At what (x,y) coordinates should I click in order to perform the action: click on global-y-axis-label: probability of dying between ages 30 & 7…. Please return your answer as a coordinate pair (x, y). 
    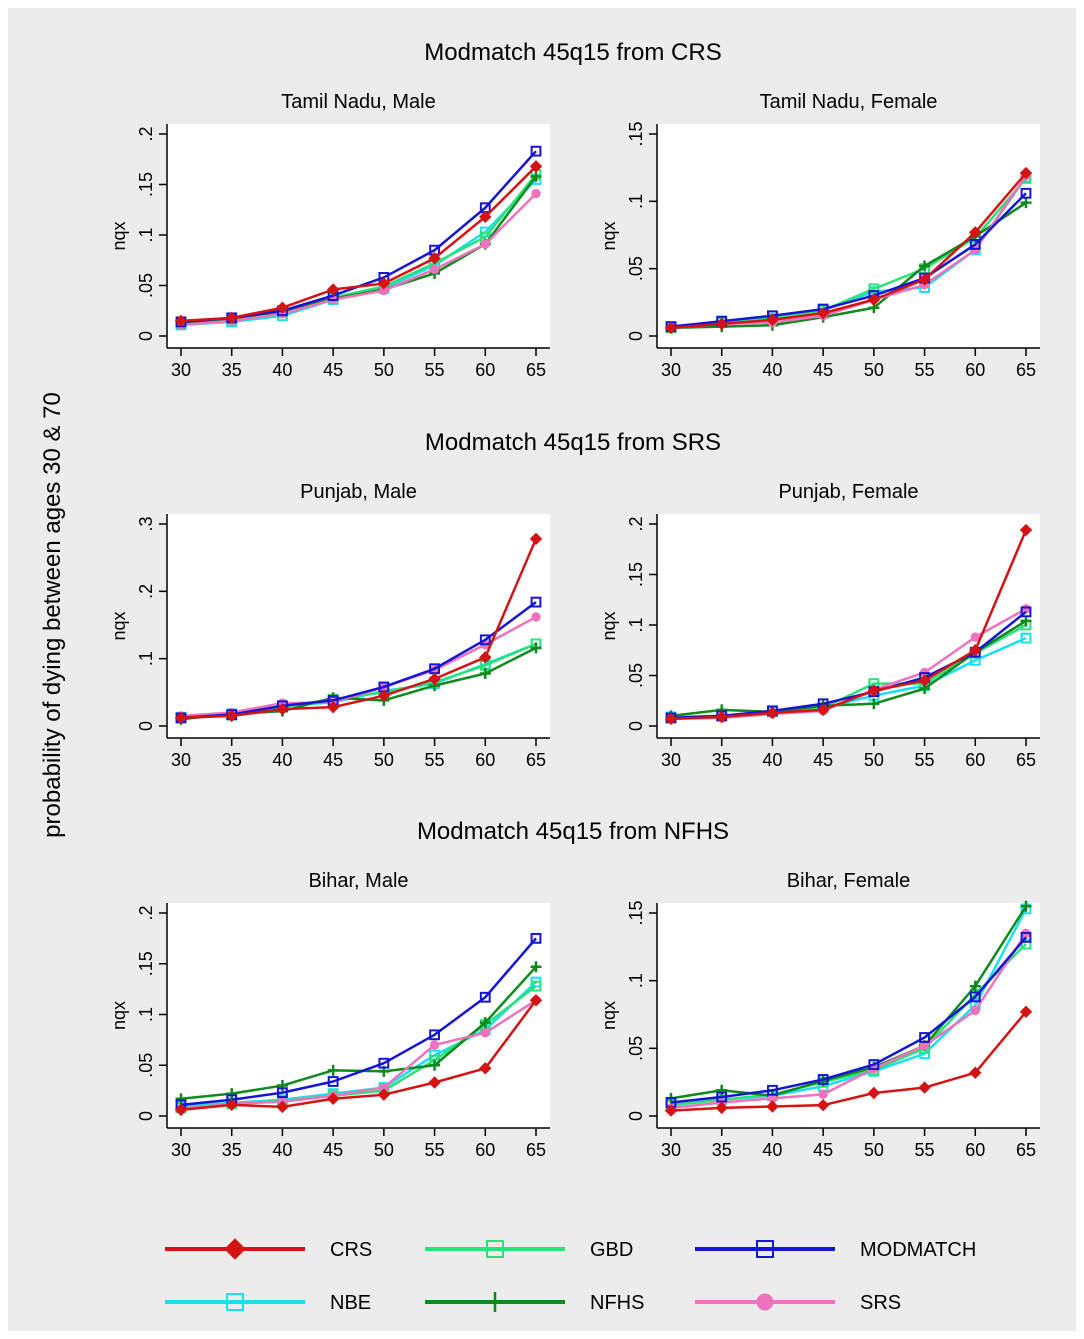
    Looking at the image, I should click on (52, 615).